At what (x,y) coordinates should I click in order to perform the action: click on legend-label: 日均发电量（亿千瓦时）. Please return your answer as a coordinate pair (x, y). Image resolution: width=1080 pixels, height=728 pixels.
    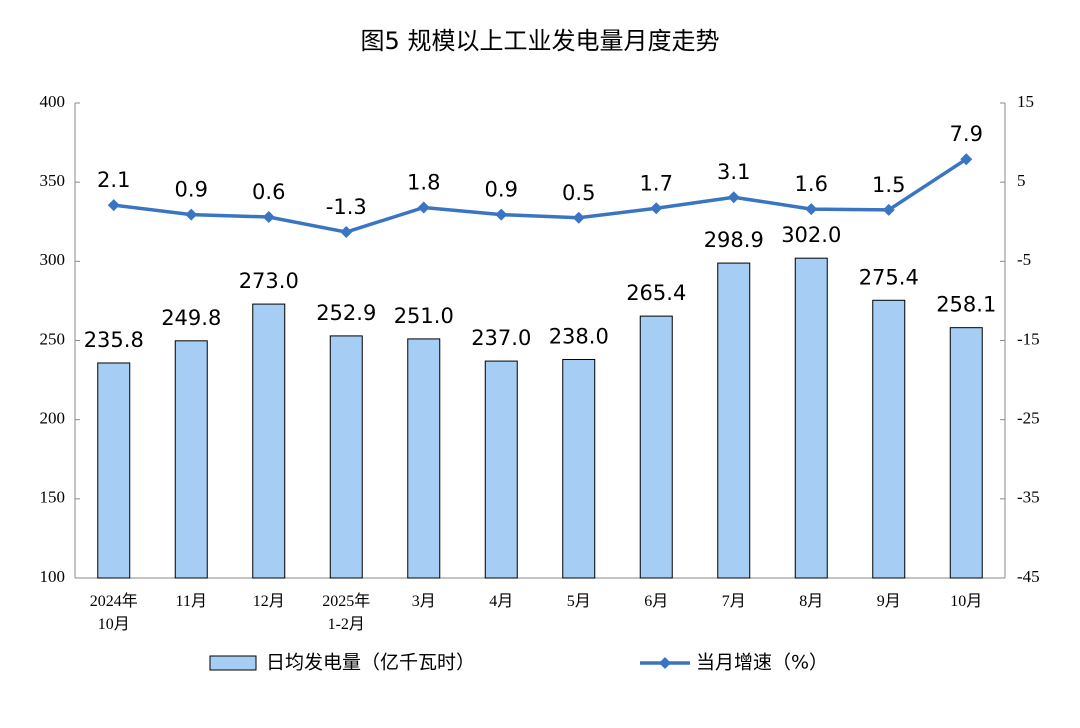
    Looking at the image, I should click on (370, 663).